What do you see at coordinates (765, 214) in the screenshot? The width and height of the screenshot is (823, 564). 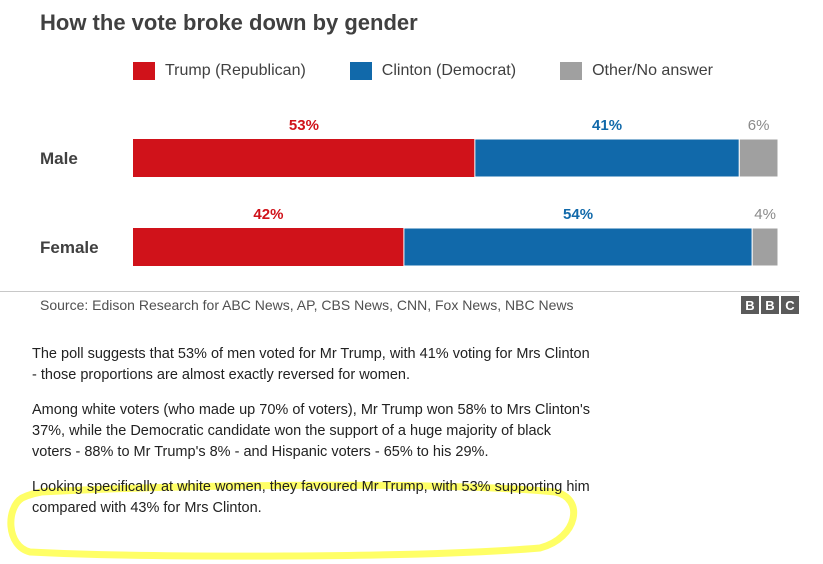 I see `data-label-female-other-no-answer: 4%` at bounding box center [765, 214].